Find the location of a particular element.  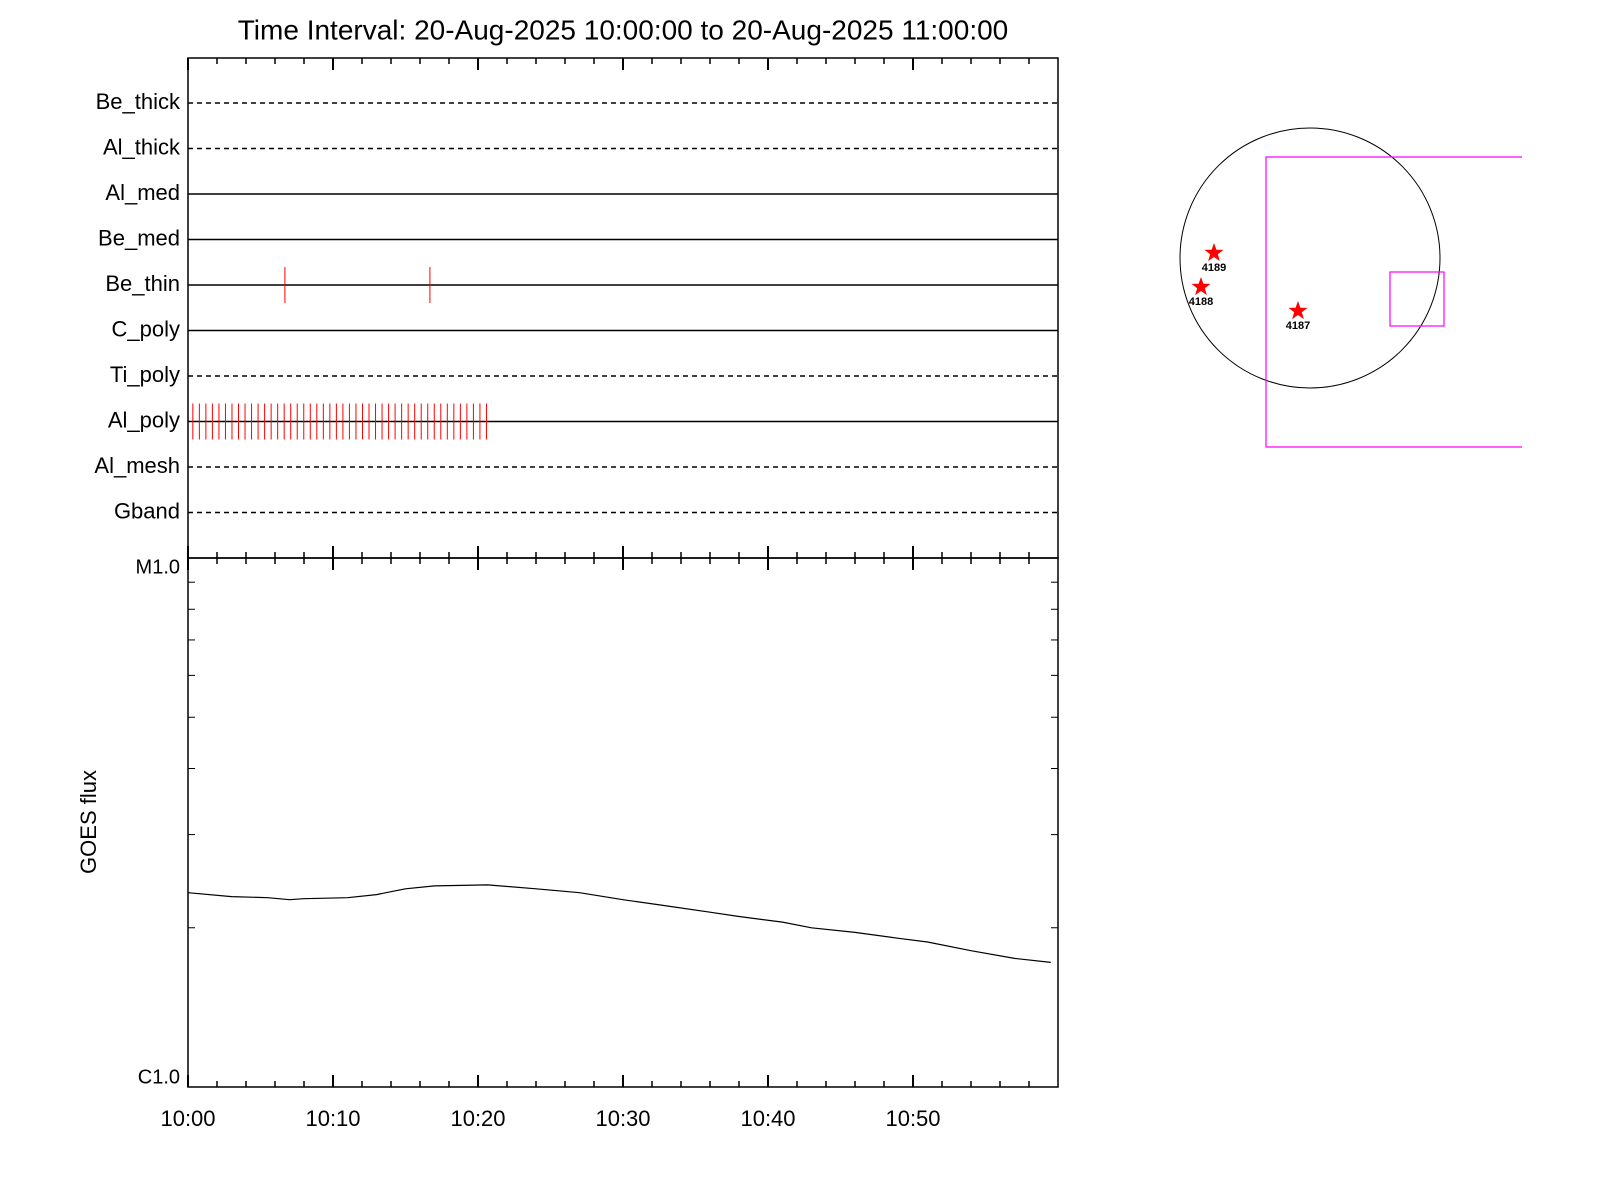

x-tick-label: 10:40 is located at coordinates (767, 1118).